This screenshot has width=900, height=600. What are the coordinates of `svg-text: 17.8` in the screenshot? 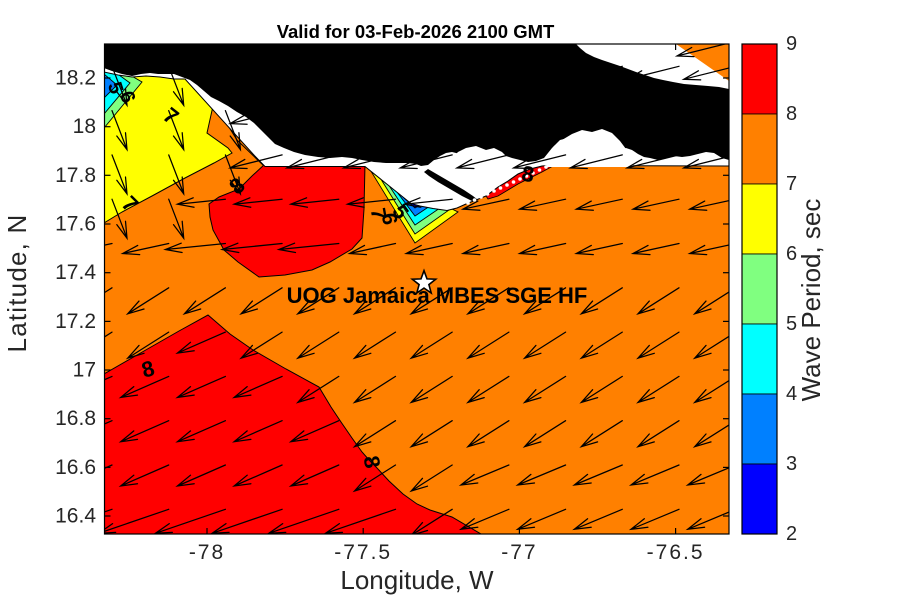 It's located at (75, 175).